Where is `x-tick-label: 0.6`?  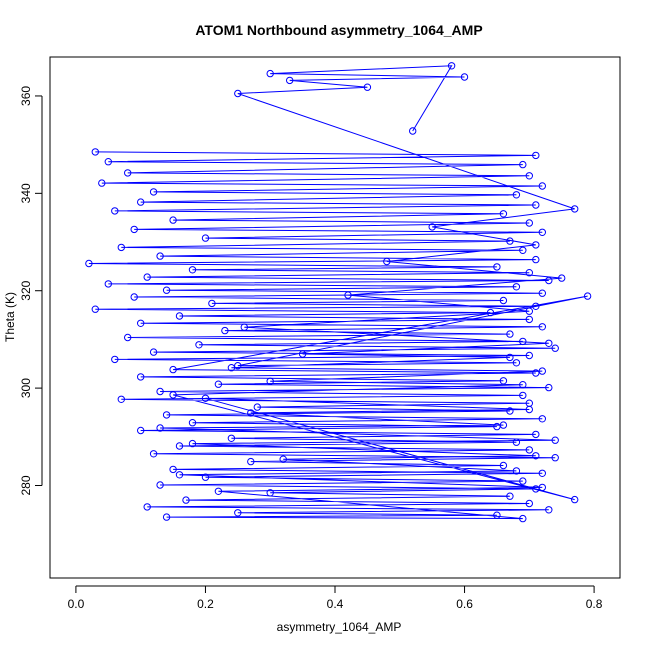
x-tick-label: 0.6 is located at coordinates (464, 604).